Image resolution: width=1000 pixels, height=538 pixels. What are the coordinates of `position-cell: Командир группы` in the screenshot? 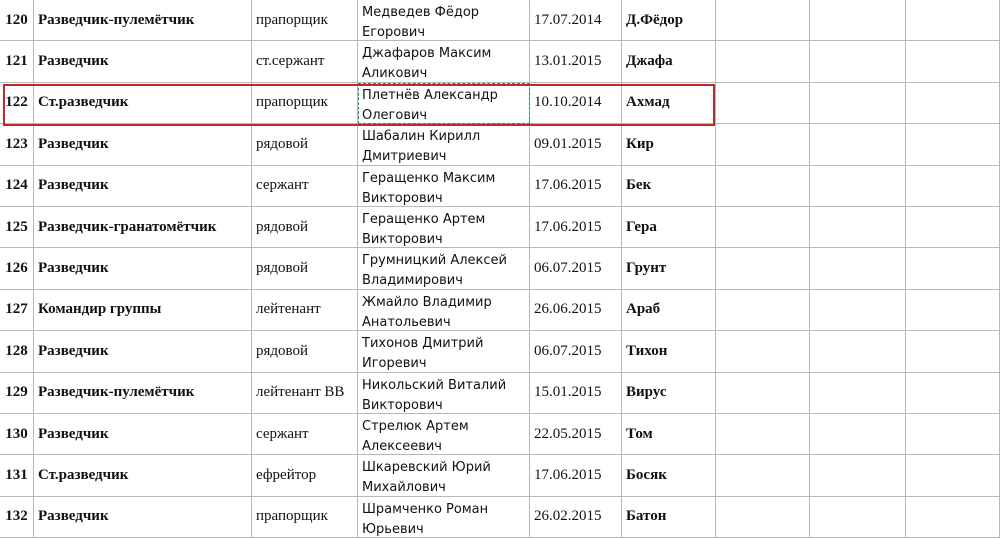 It's located at (143, 310).